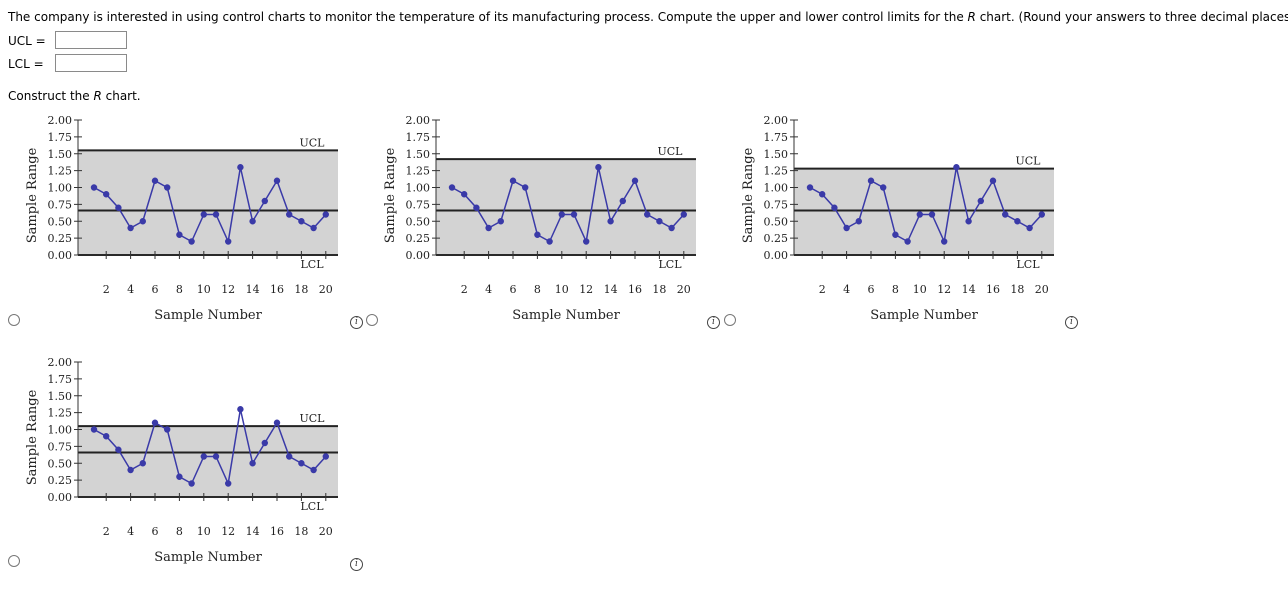 The image size is (1288, 603). I want to click on x-tick-label: 2, so click(464, 289).